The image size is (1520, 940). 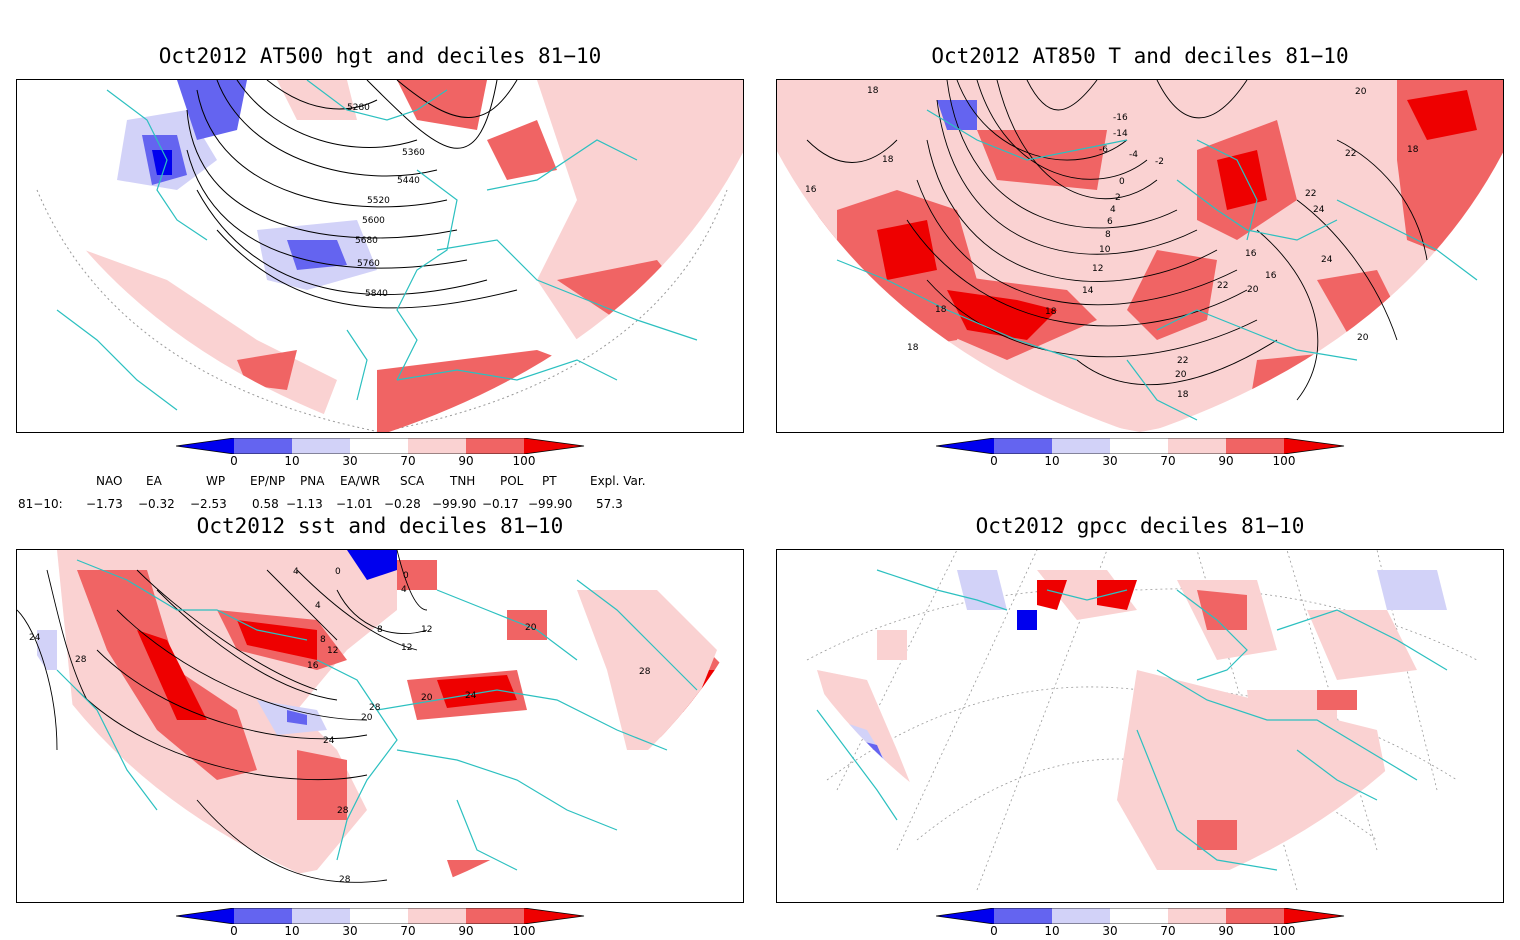 What do you see at coordinates (1120, 134) in the screenshot?
I see `contour-label: -14` at bounding box center [1120, 134].